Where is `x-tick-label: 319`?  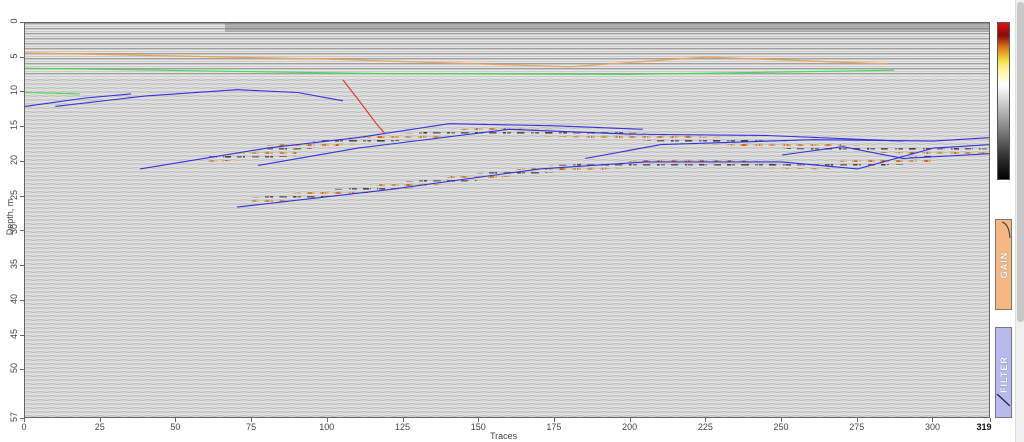
x-tick-label: 319 is located at coordinates (984, 427).